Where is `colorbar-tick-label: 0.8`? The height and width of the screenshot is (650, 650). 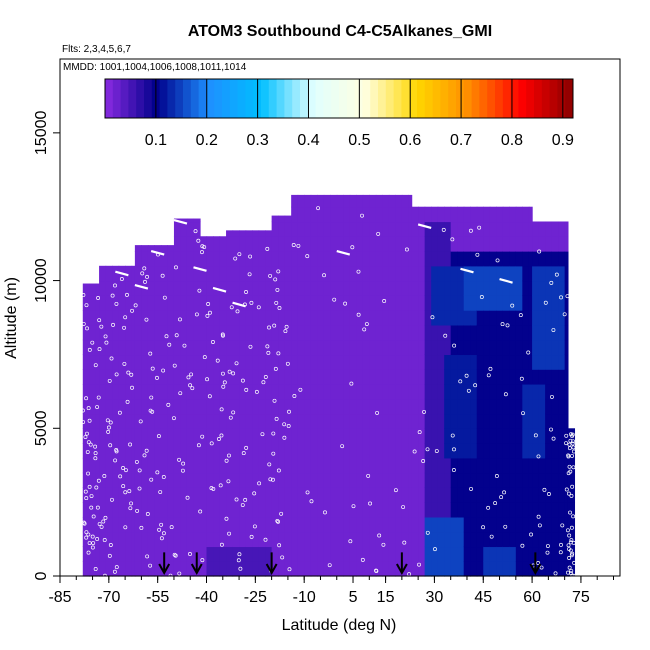 colorbar-tick-label: 0.8 is located at coordinates (512, 140).